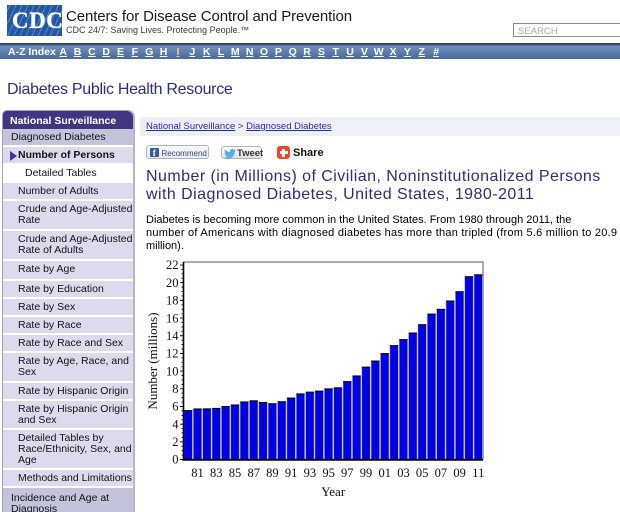 This screenshot has width=620, height=512. I want to click on svg-text: 14, so click(172, 336).